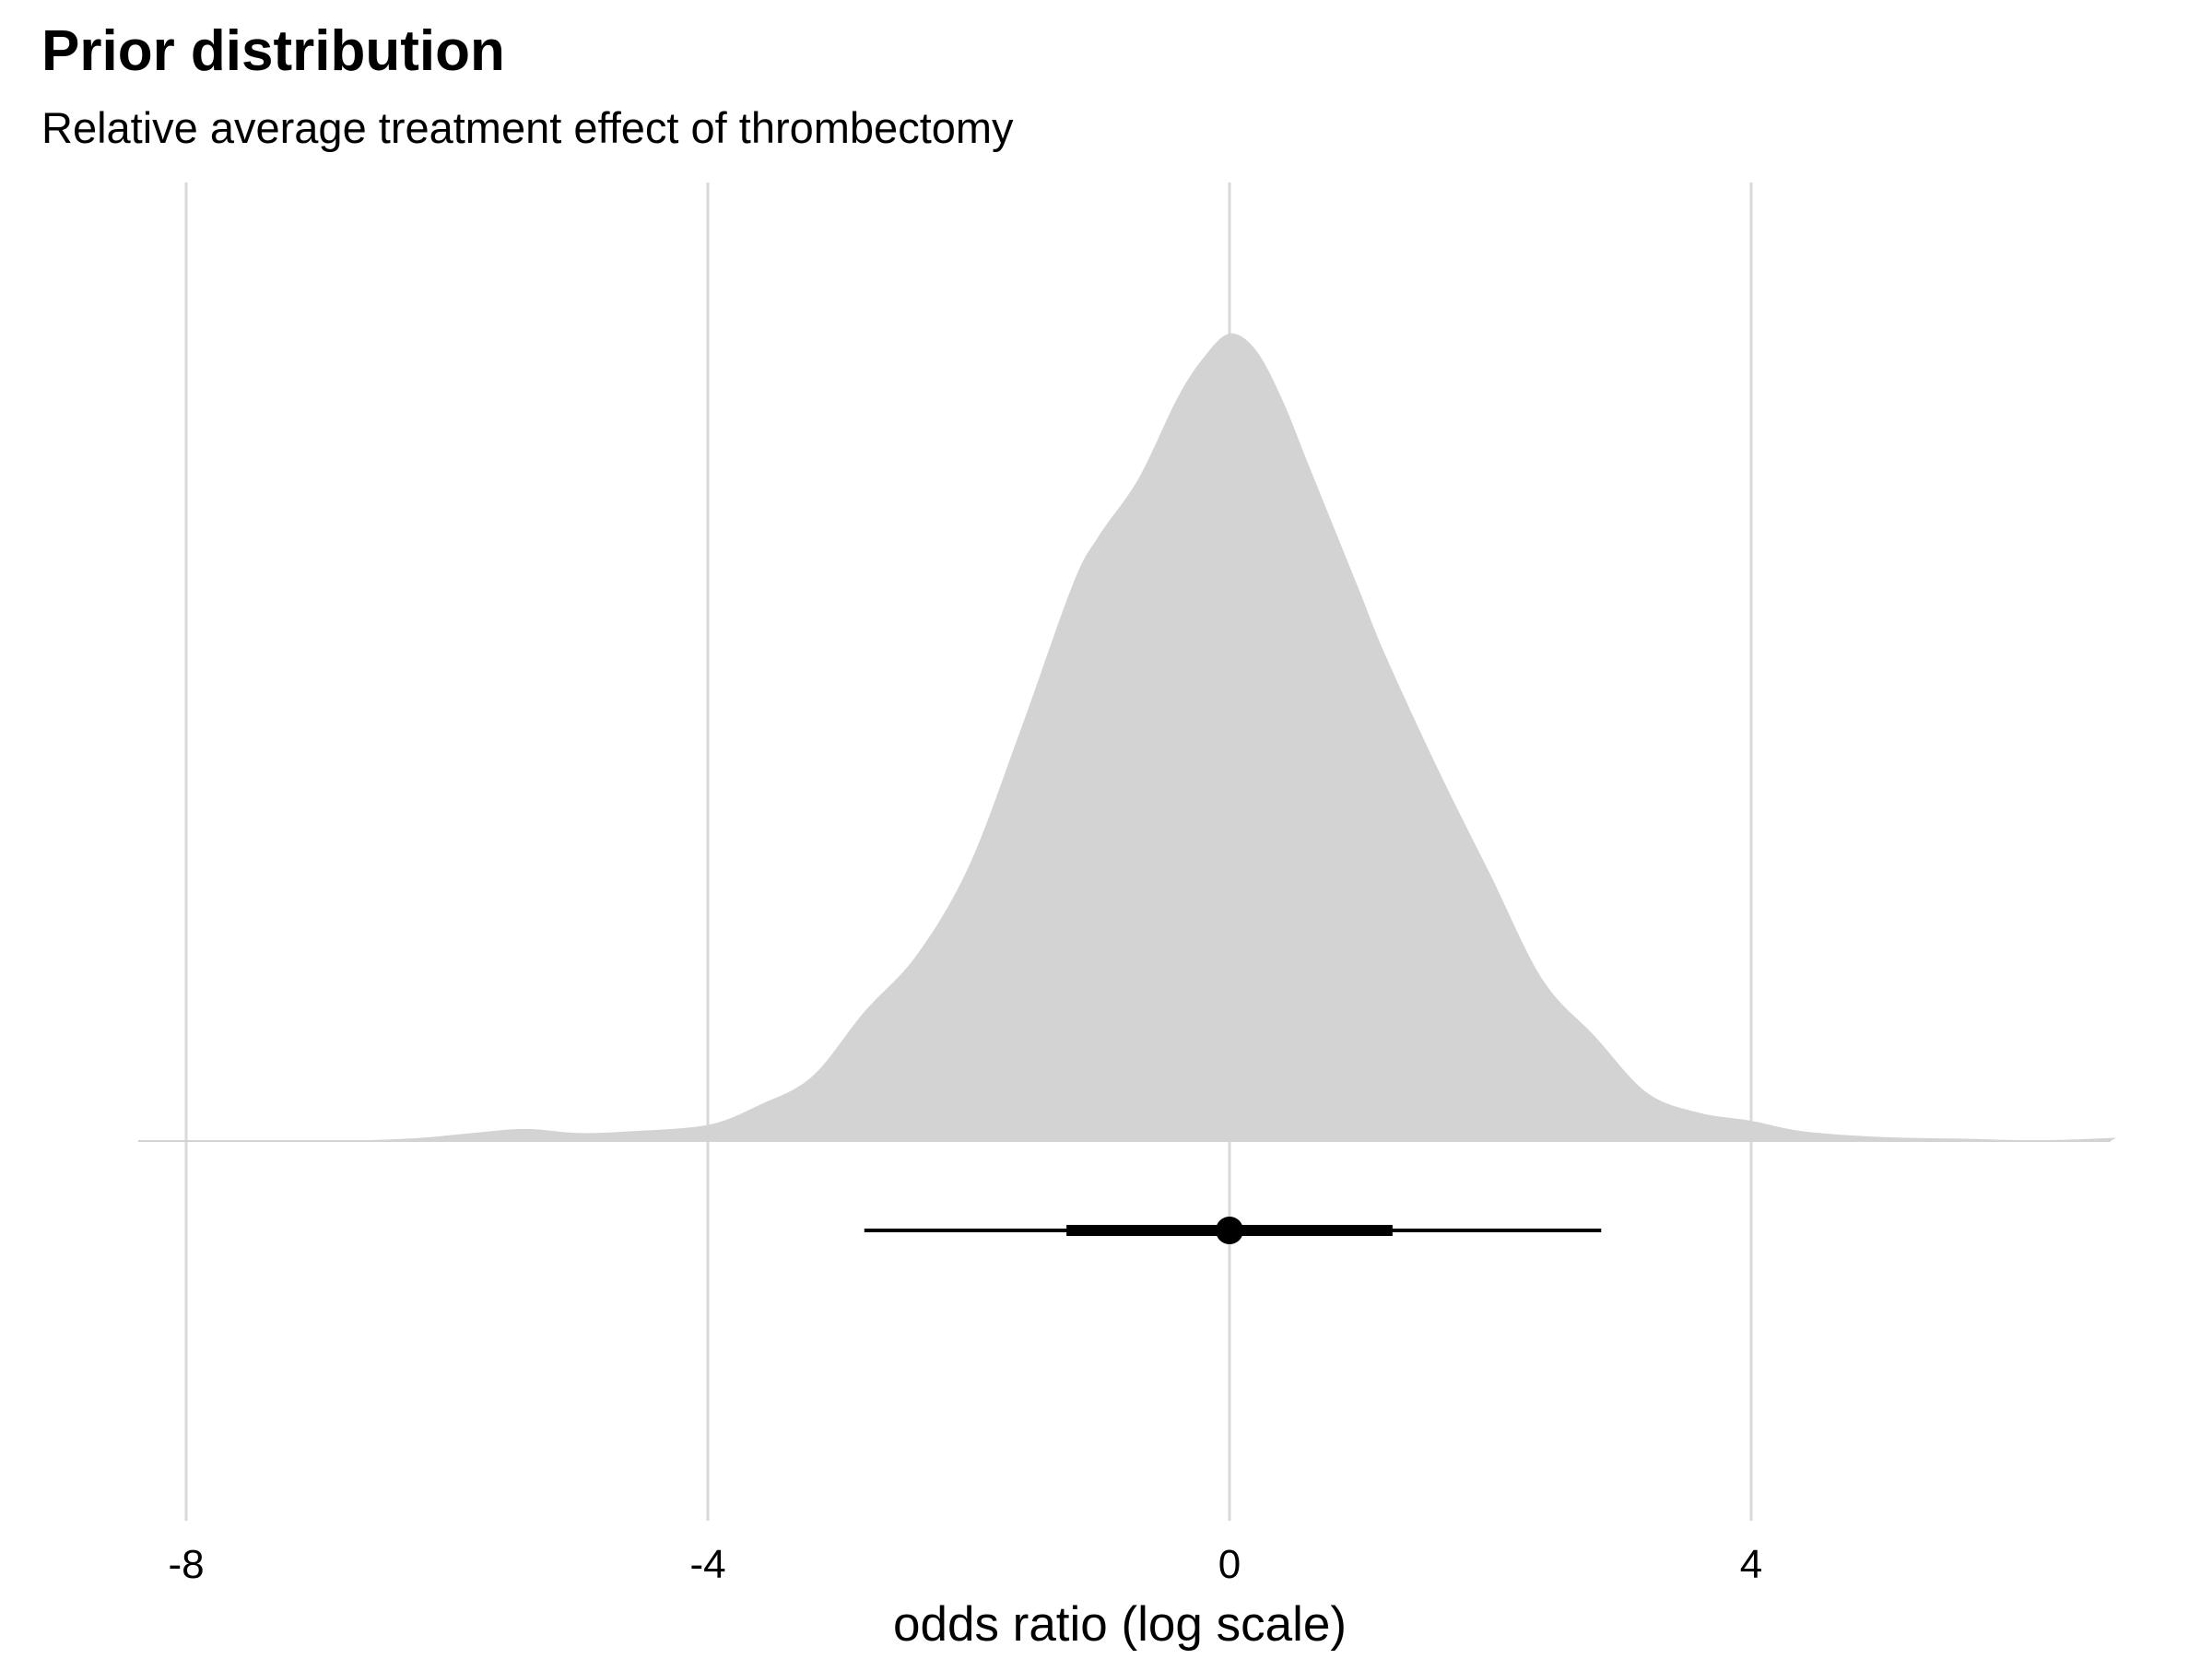 This screenshot has width=2212, height=1659. What do you see at coordinates (707, 1564) in the screenshot?
I see `x-tick-label: -4` at bounding box center [707, 1564].